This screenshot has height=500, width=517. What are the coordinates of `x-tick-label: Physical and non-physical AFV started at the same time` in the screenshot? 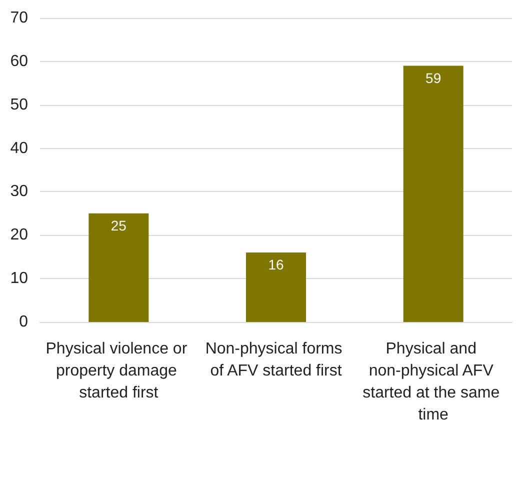 It's located at (433, 382).